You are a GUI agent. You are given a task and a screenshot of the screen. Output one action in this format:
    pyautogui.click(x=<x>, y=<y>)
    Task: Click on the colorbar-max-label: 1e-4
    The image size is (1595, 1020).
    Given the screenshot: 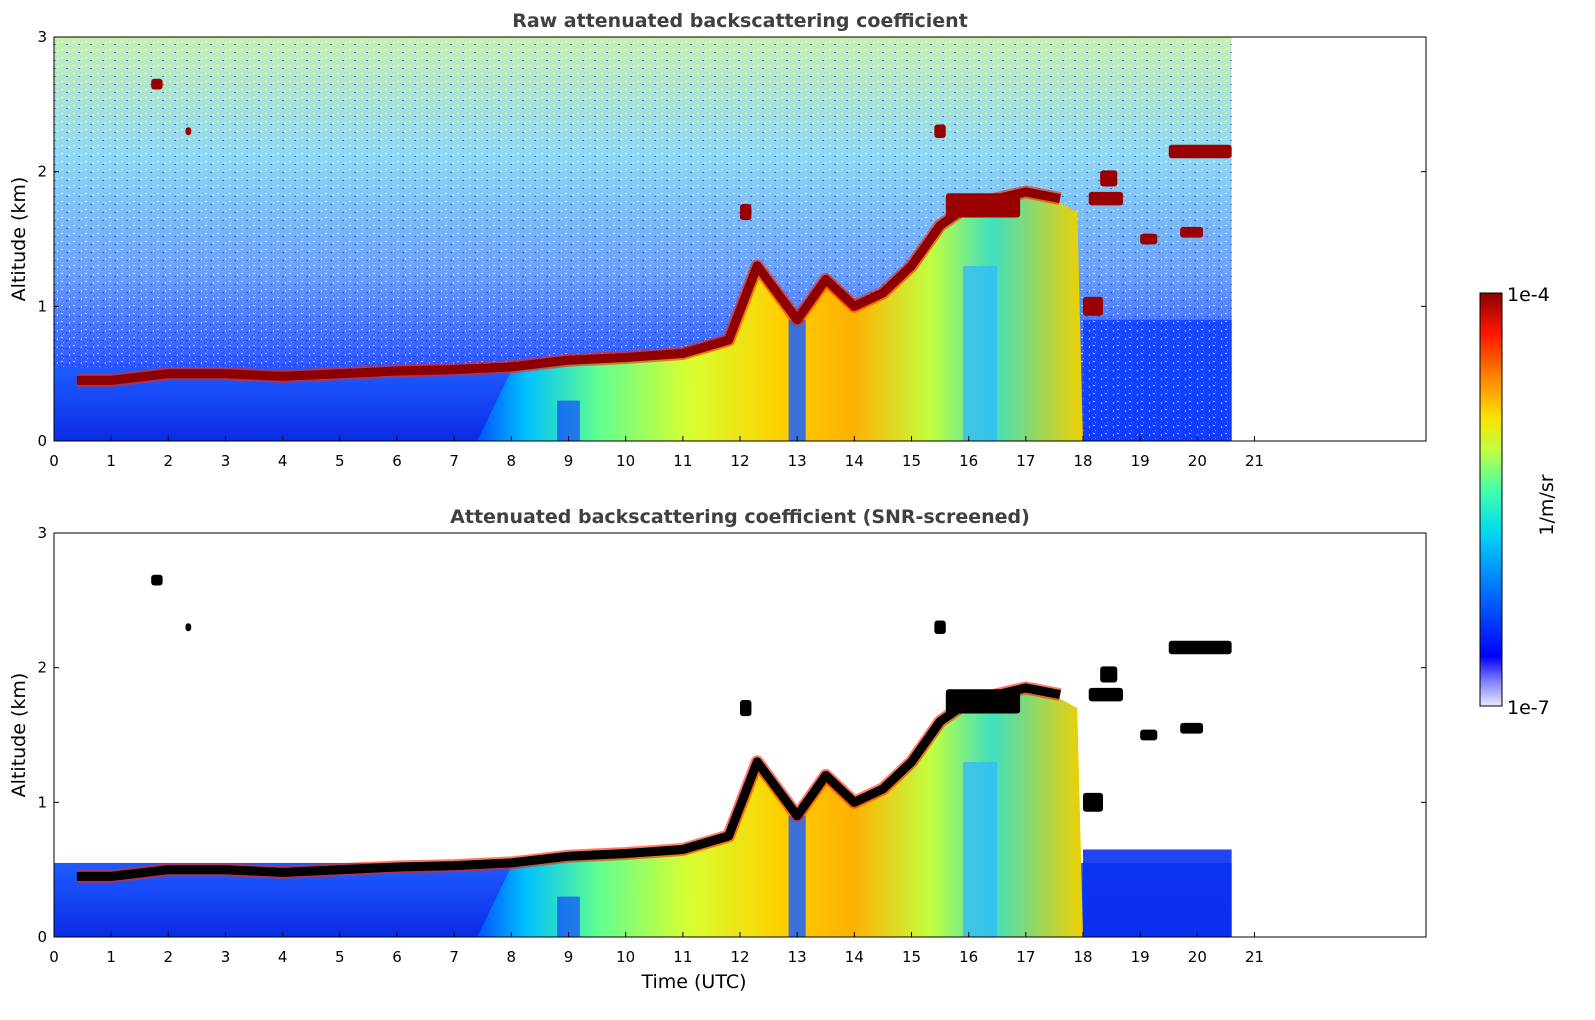 What is the action you would take?
    pyautogui.click(x=1528, y=295)
    